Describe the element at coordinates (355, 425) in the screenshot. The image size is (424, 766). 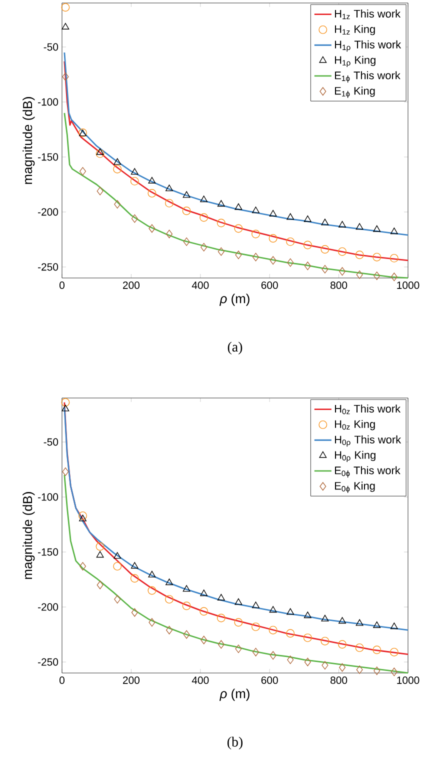
I see `legend-label: H$_{0z}$ King` at that location.